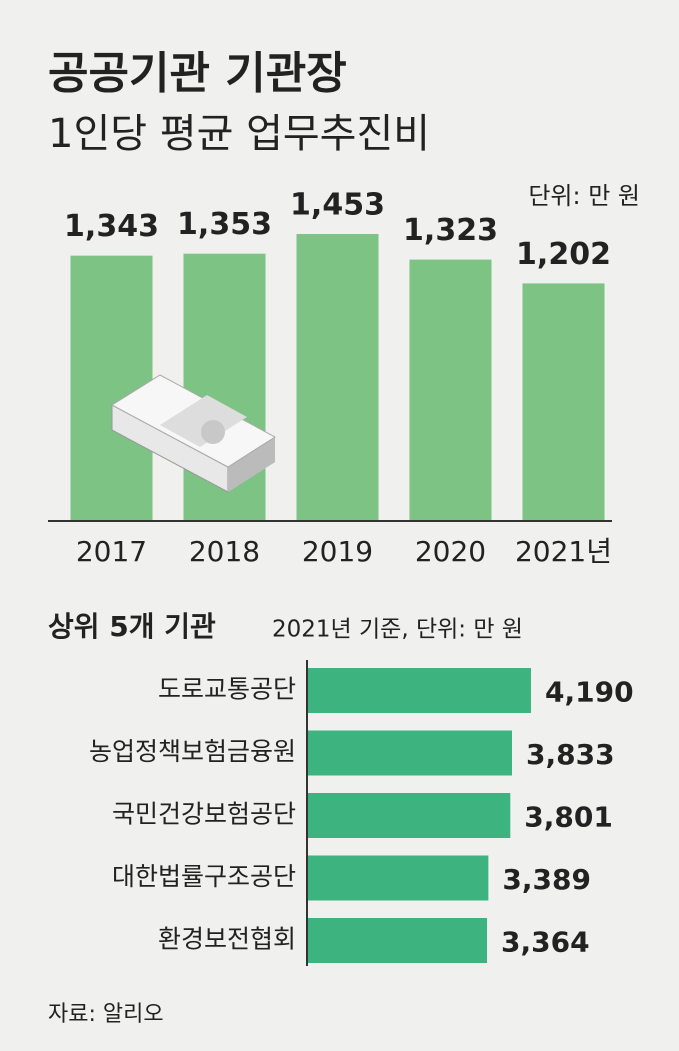 The width and height of the screenshot is (679, 1051). I want to click on category-label: 국민건강보험공단, so click(204, 814).